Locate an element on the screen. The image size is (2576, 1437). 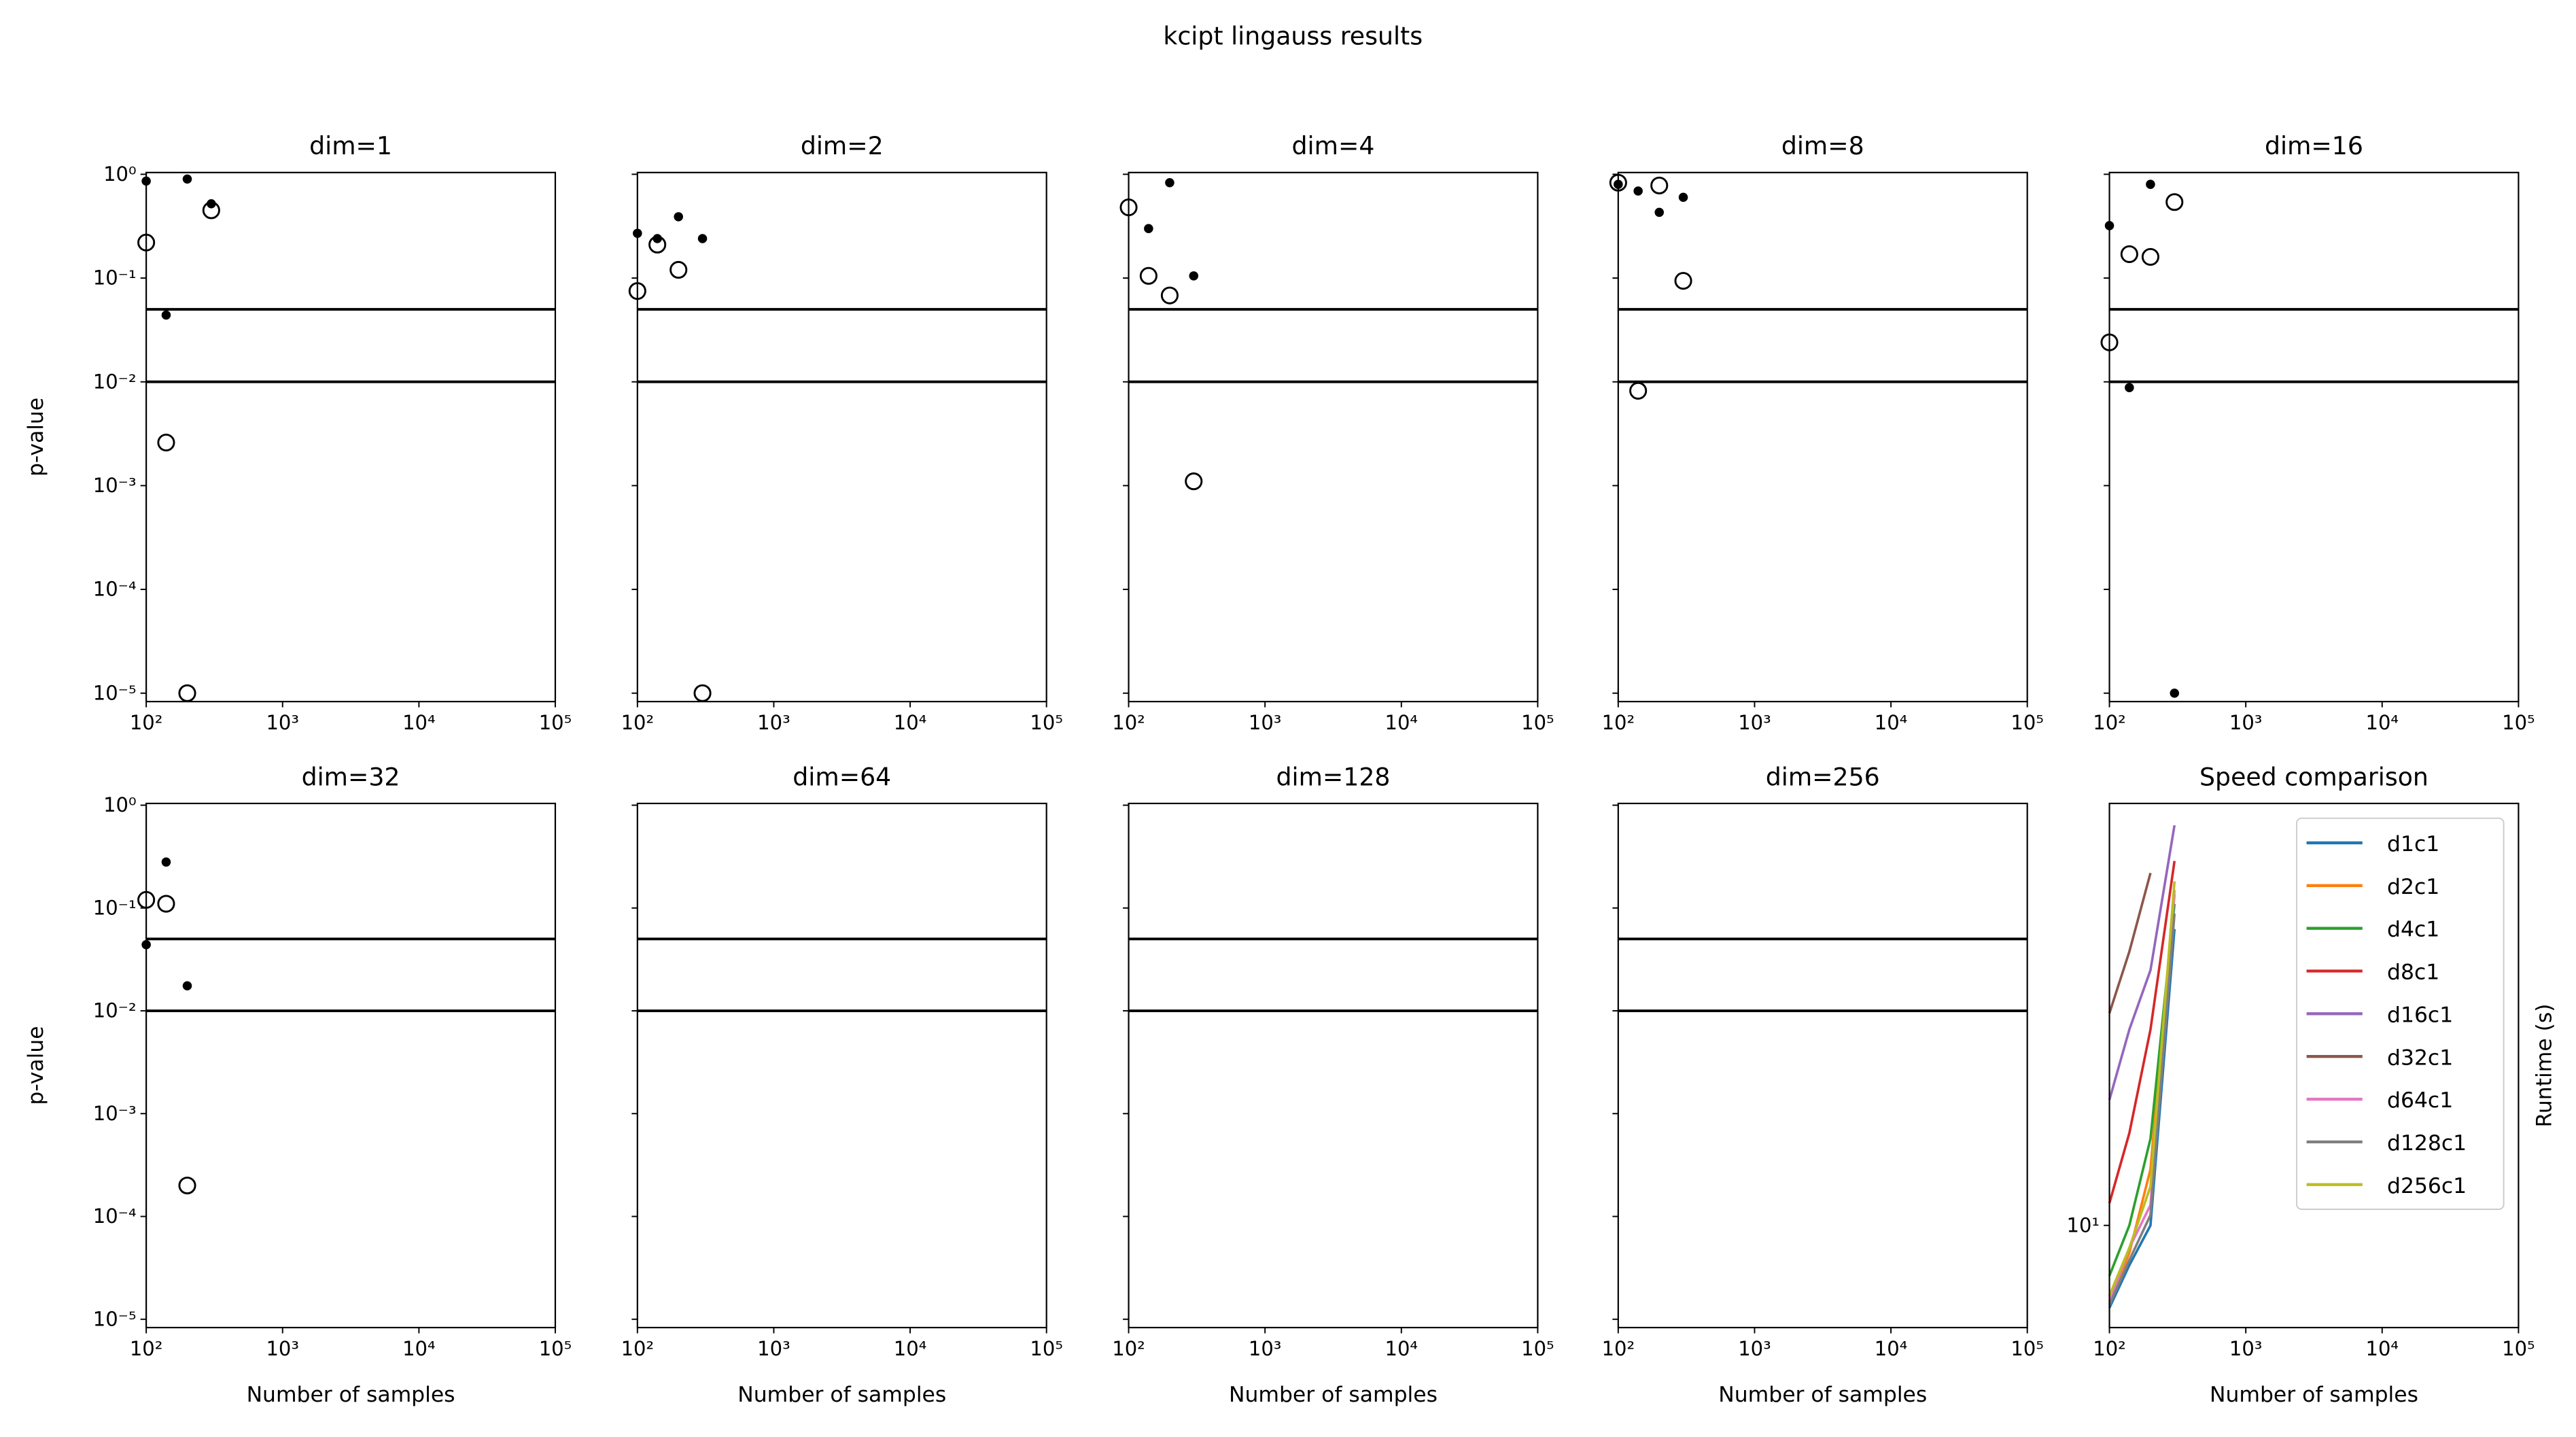
legend-label: d64c1 is located at coordinates (2420, 1100).